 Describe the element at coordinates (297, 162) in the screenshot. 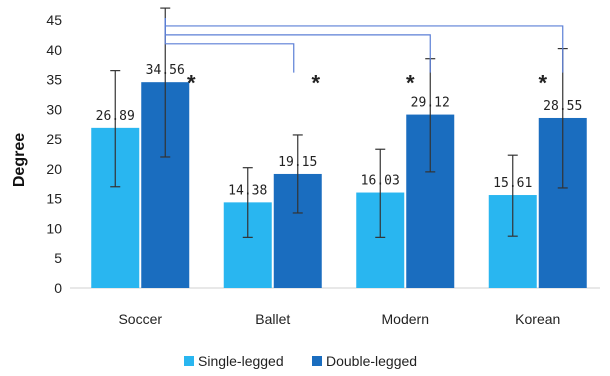

I see `data-label-ballet-double: 19.15` at that location.